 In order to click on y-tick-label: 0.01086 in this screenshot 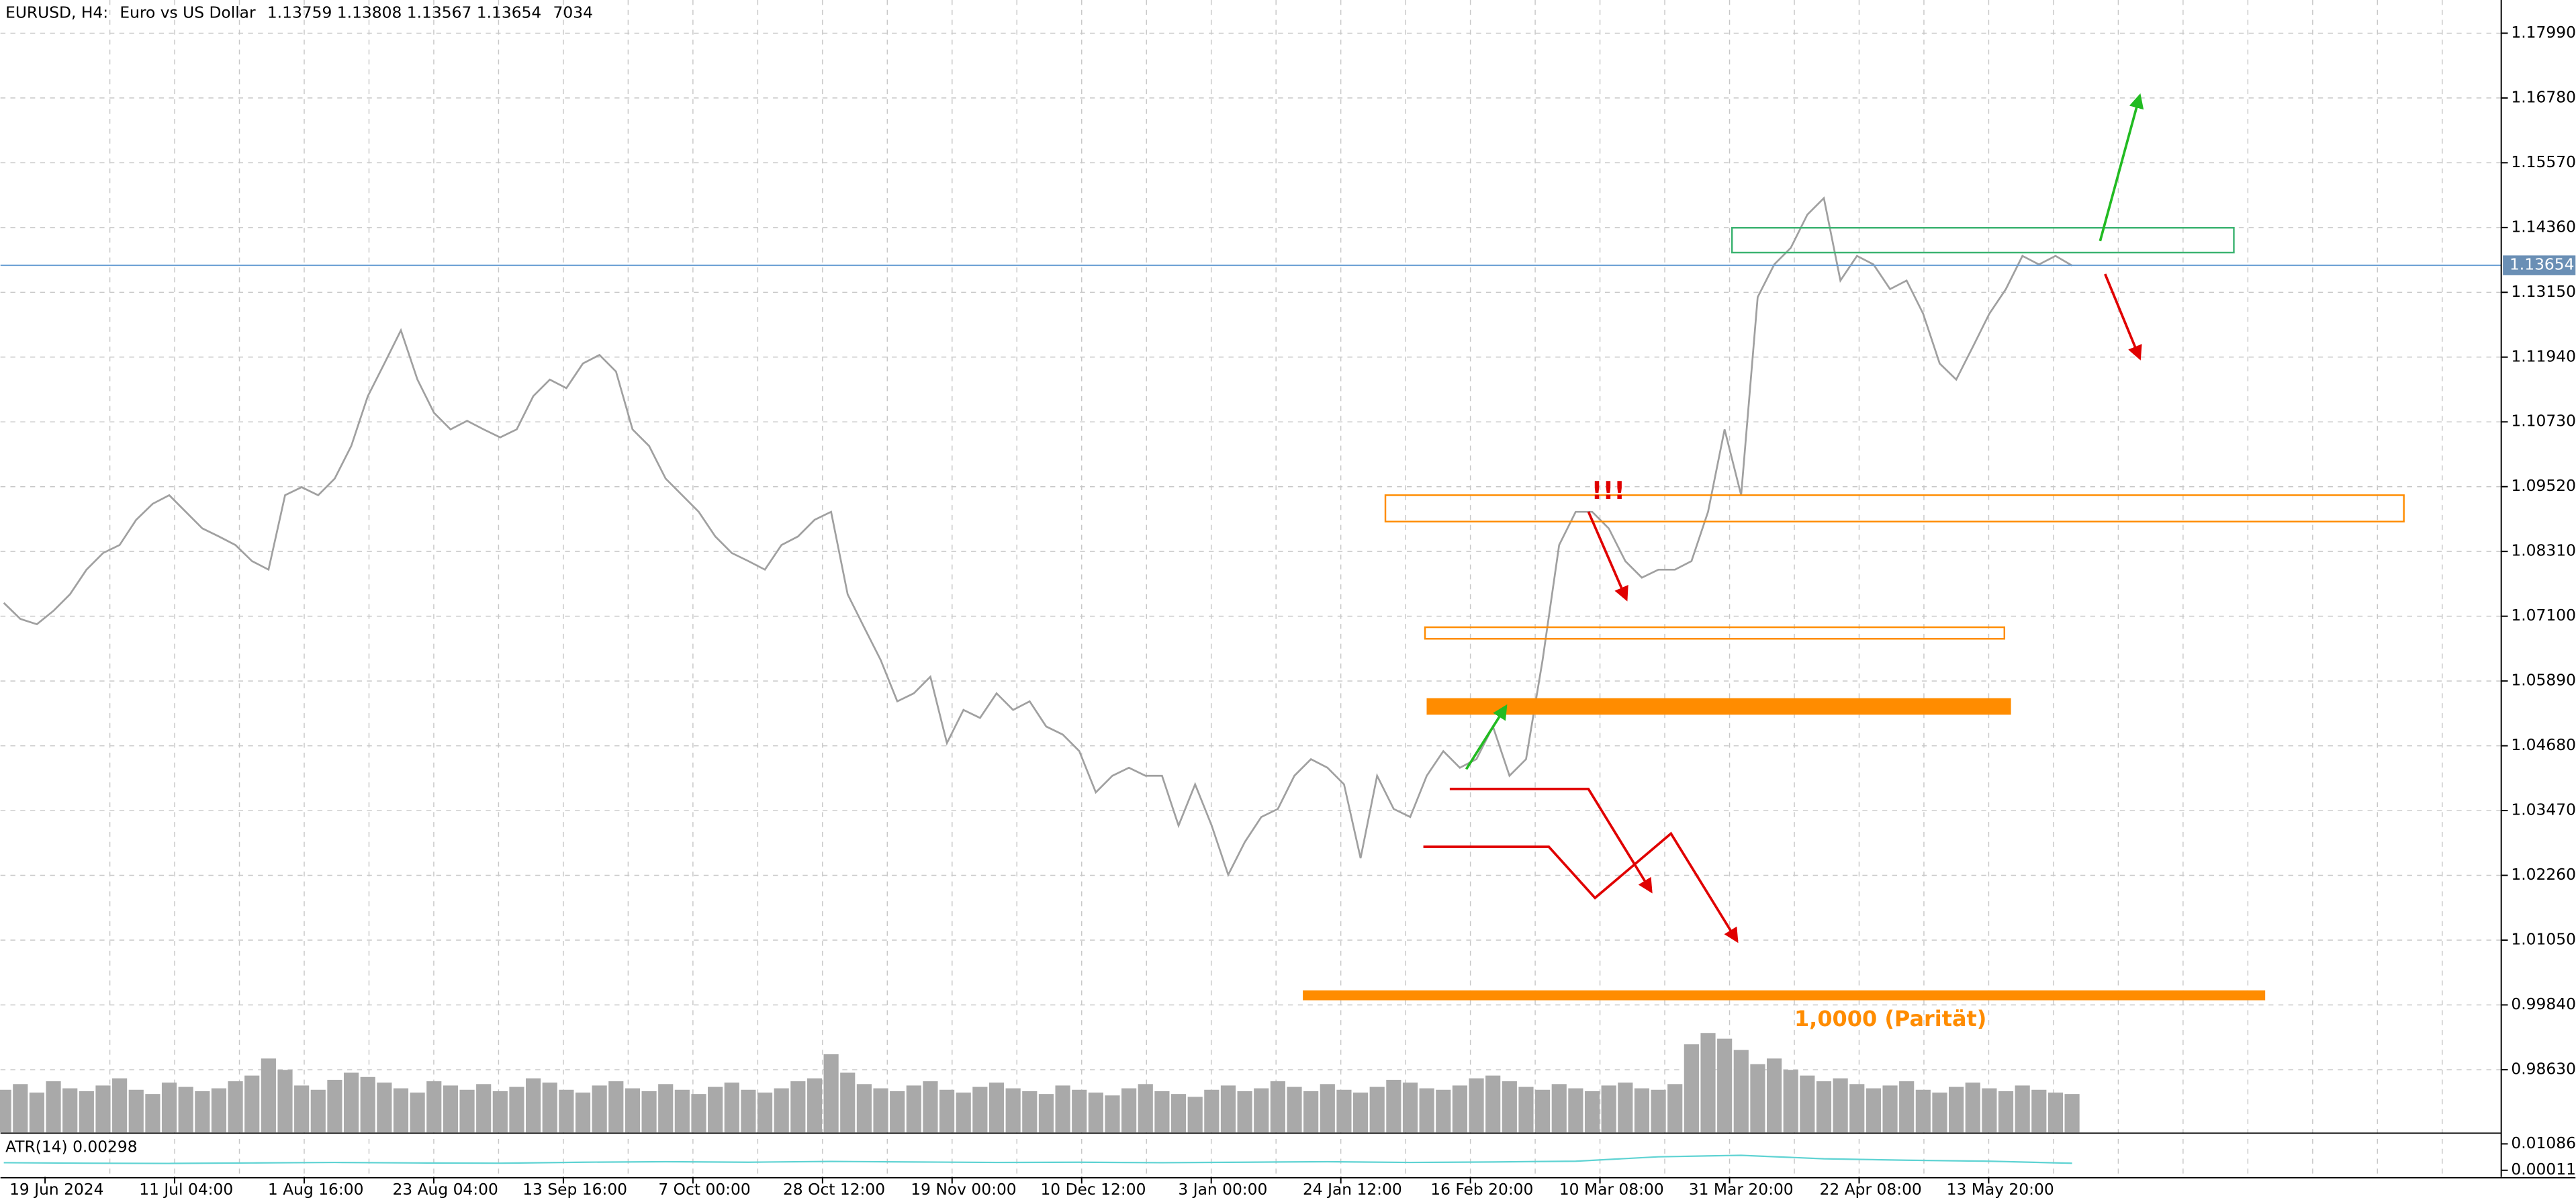, I will do `click(2543, 1143)`.